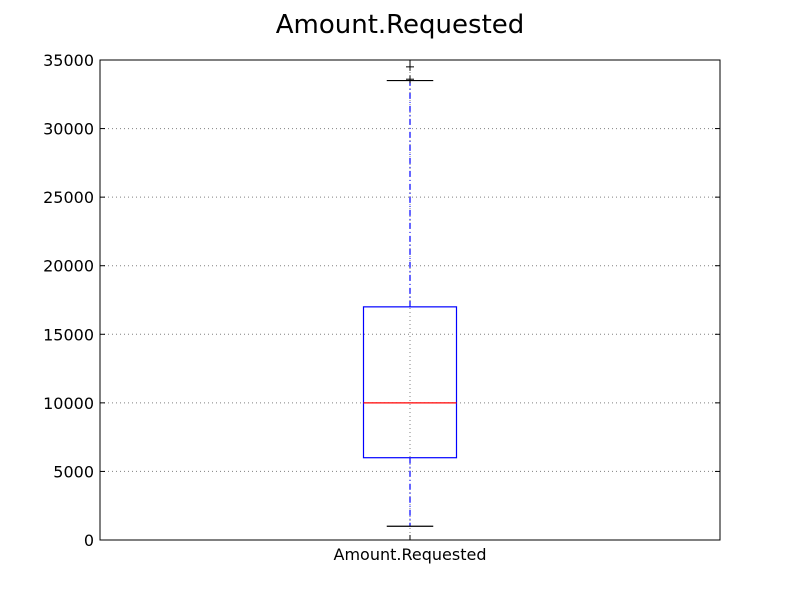 The width and height of the screenshot is (800, 600). What do you see at coordinates (89, 540) in the screenshot?
I see `y-tick-label: 0` at bounding box center [89, 540].